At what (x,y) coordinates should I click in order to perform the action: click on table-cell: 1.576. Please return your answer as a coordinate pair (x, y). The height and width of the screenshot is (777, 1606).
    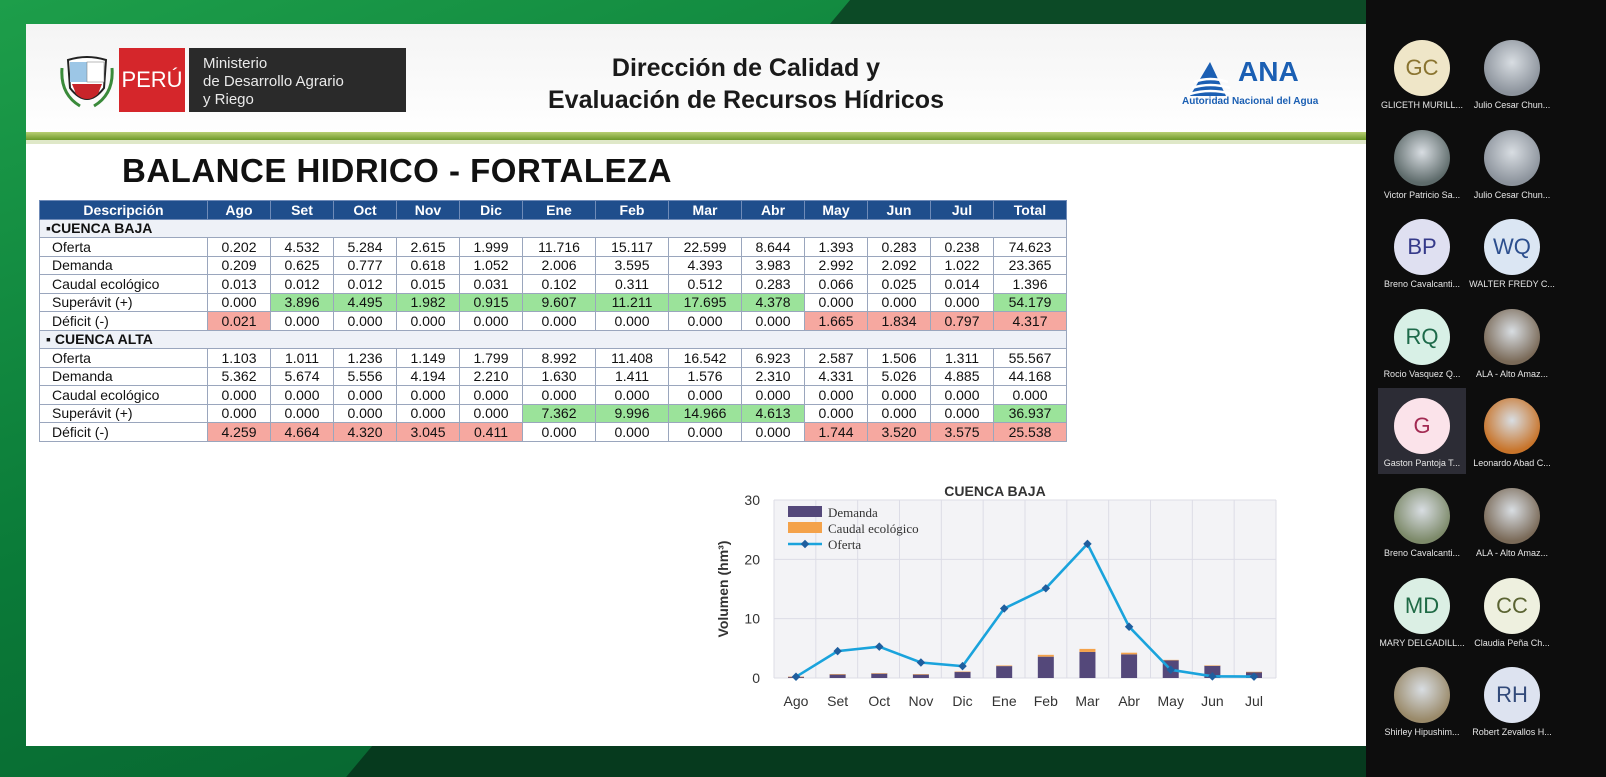
    Looking at the image, I should click on (705, 376).